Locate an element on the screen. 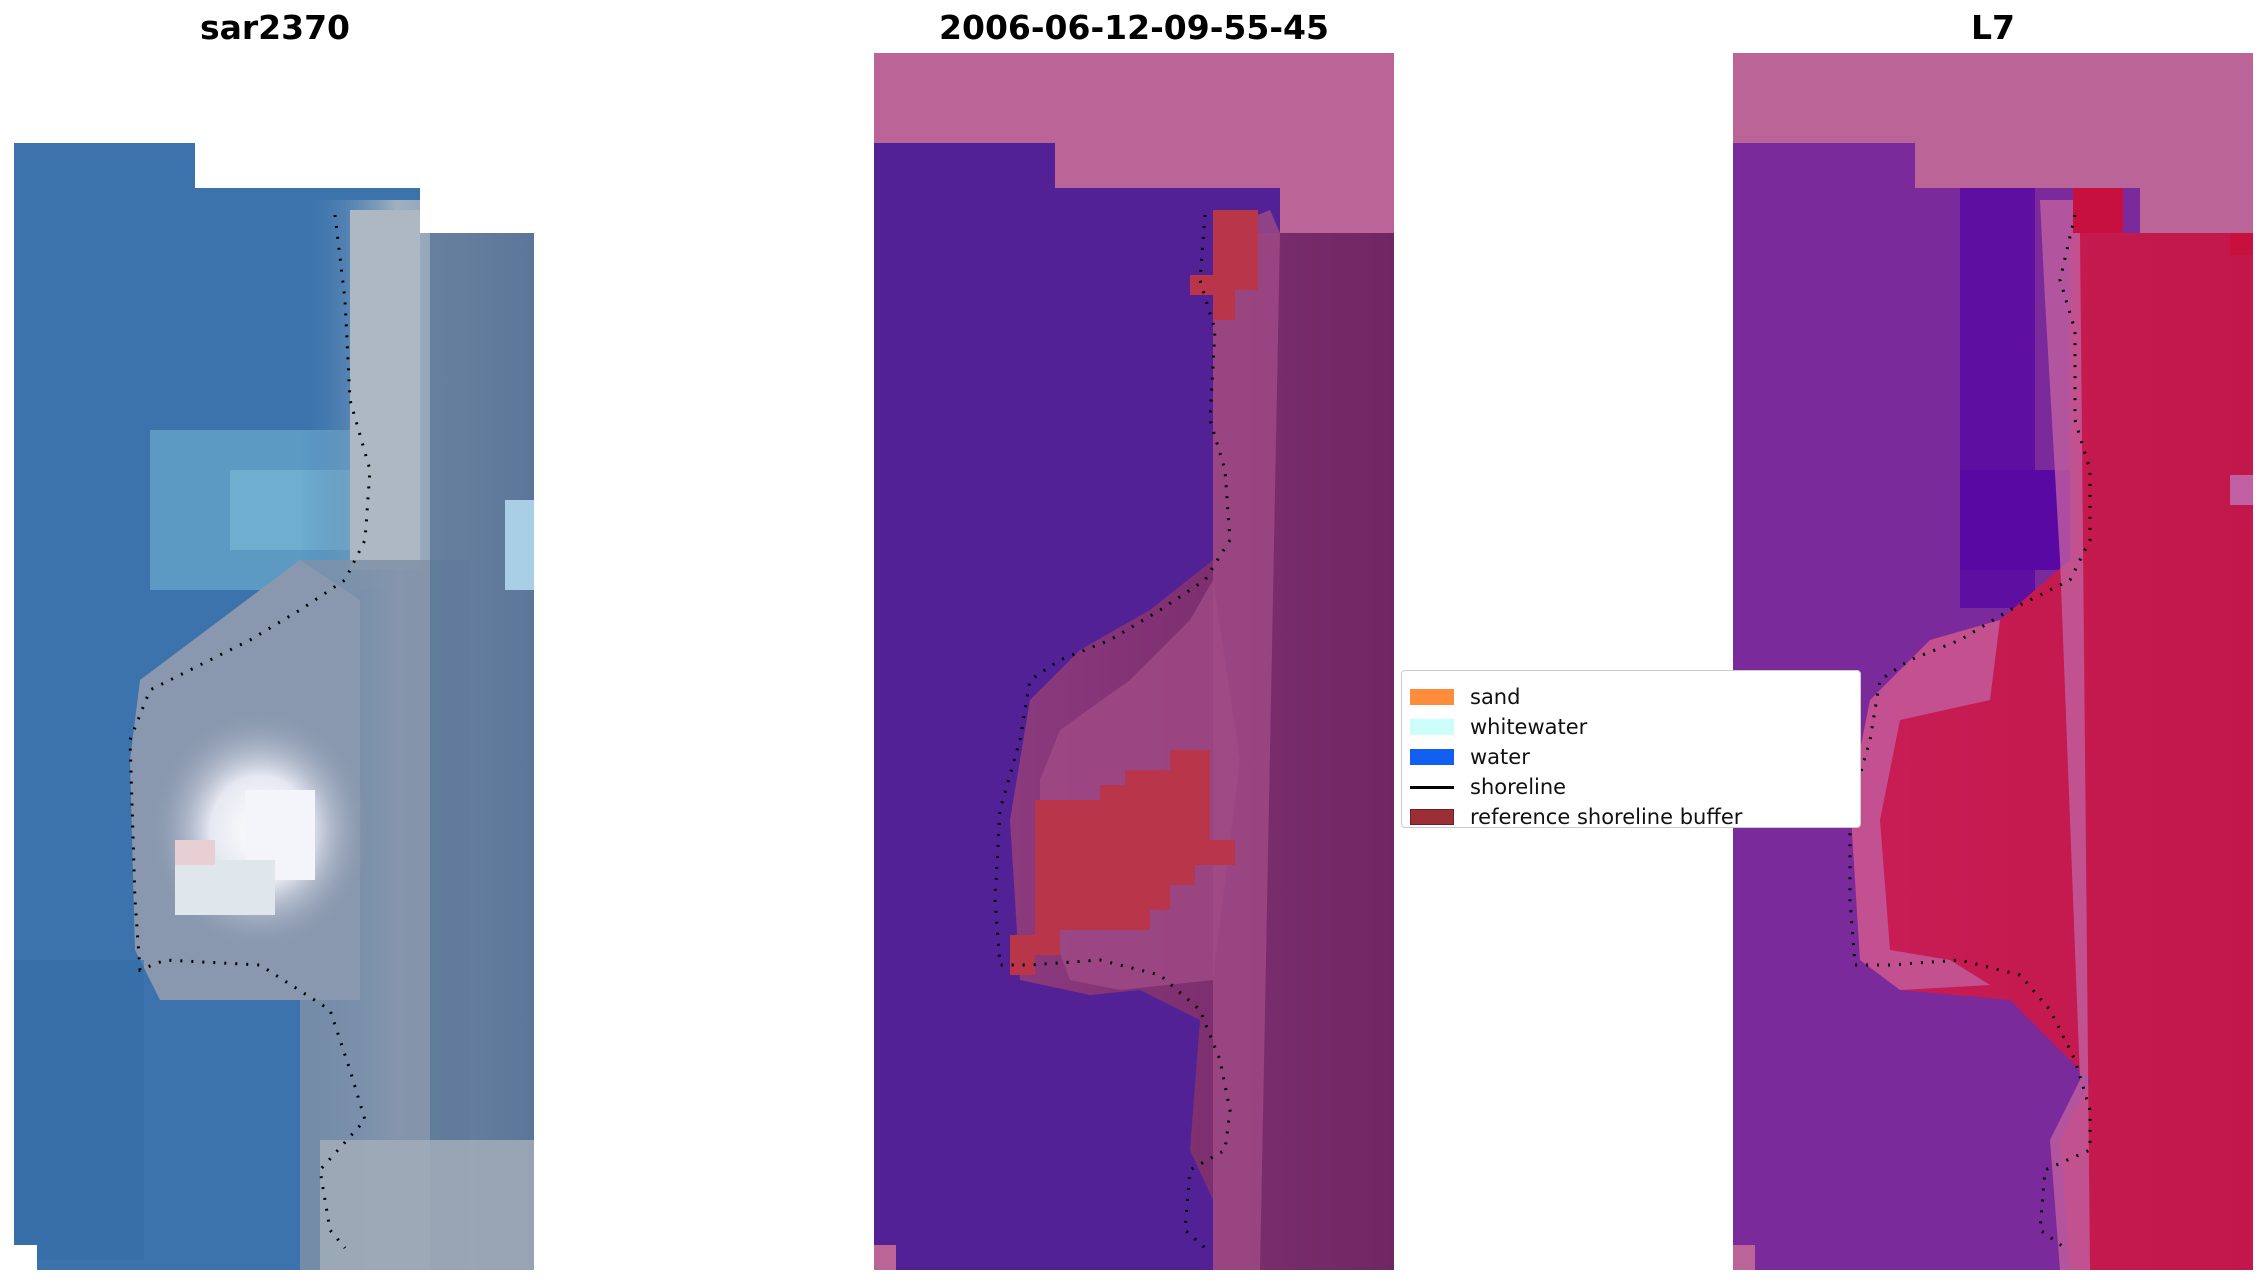 The width and height of the screenshot is (2262, 1283). legend-item-whitewater: whitewater is located at coordinates (1498, 727).